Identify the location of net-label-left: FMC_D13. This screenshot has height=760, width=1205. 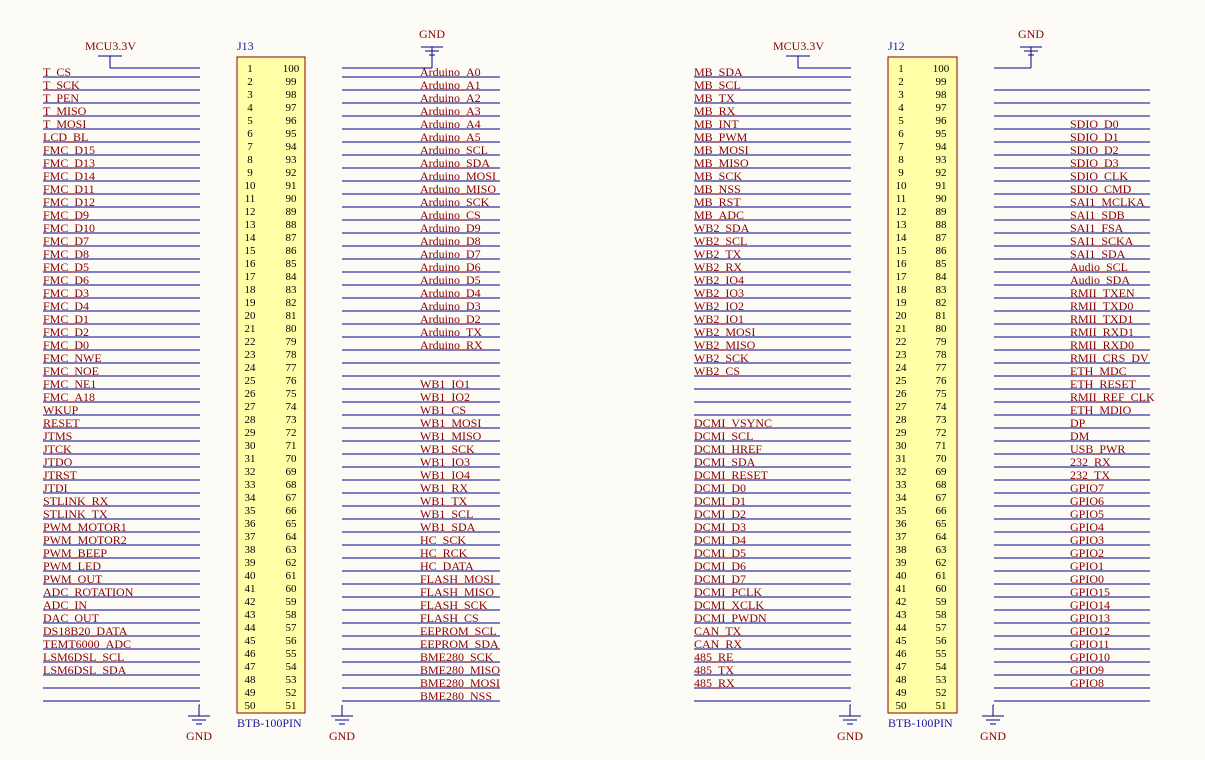
(69, 163).